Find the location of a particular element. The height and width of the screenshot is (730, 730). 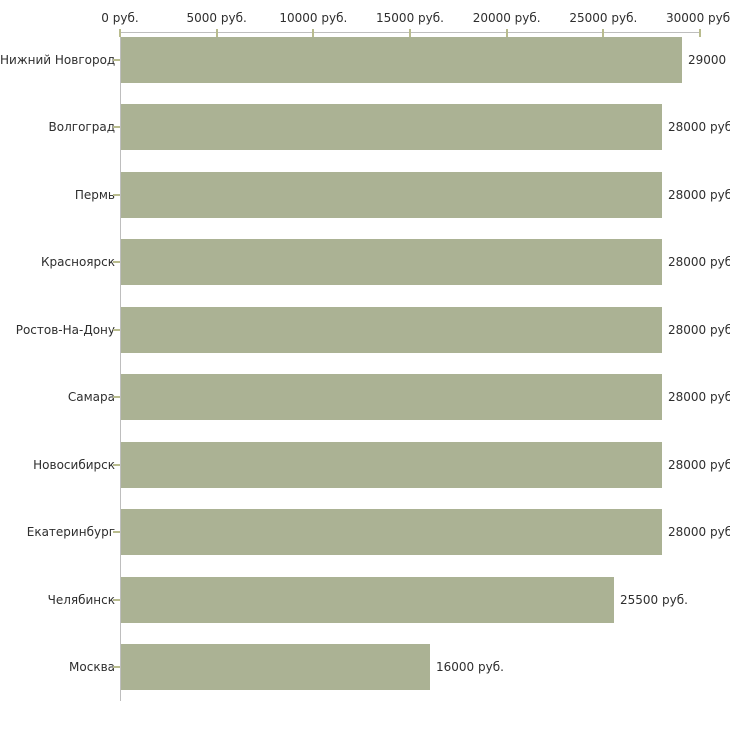

category-label: Новосибирск is located at coordinates (74, 464).